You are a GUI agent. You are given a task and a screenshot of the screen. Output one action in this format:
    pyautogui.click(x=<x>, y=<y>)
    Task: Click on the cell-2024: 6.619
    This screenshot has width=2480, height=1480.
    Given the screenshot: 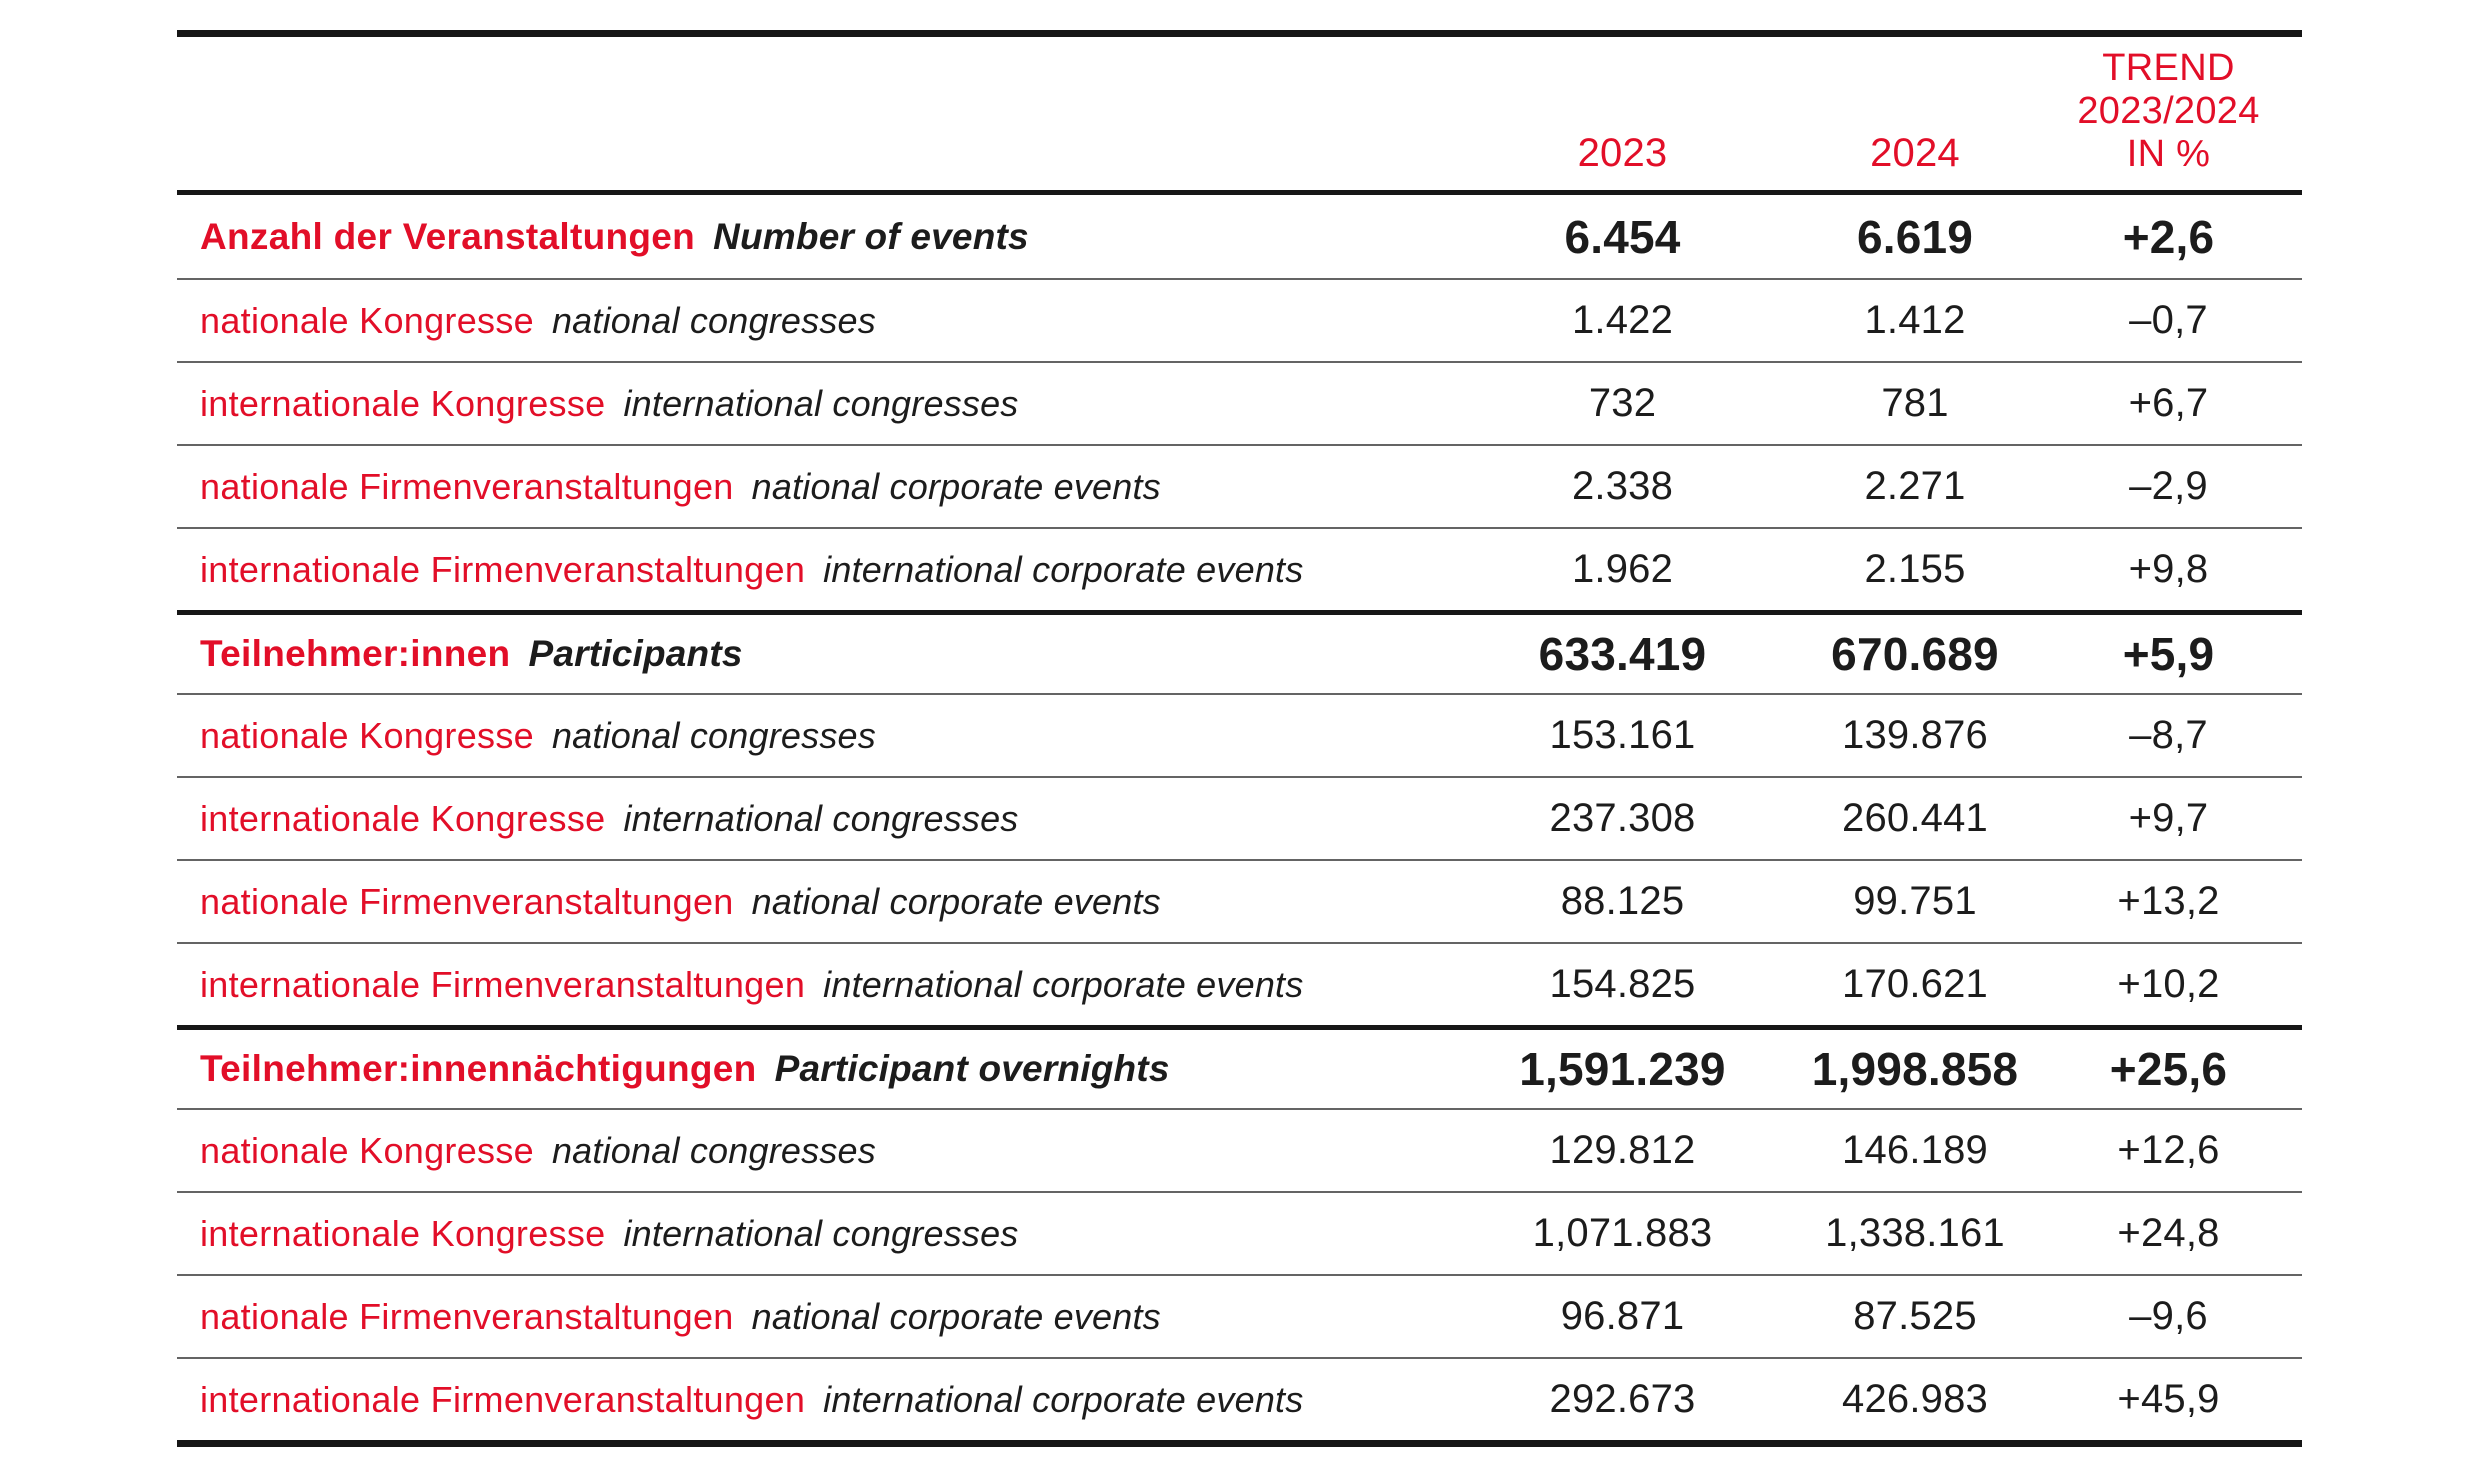 What is the action you would take?
    pyautogui.click(x=1915, y=236)
    